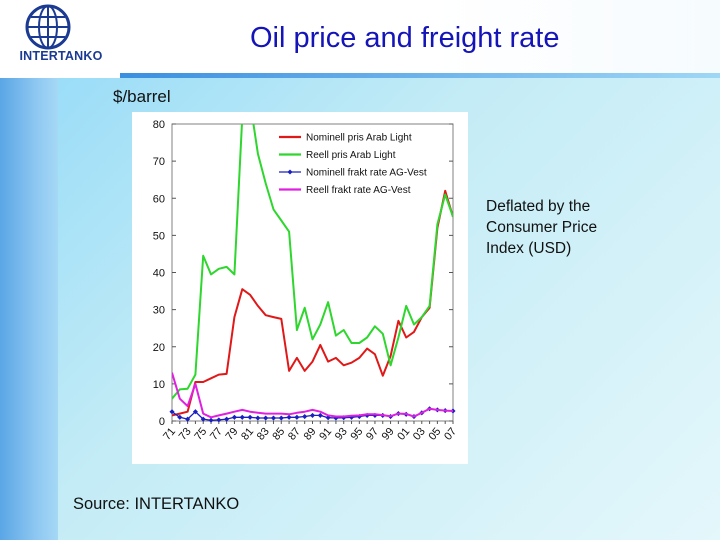  Describe the element at coordinates (263, 434) in the screenshot. I see `x-tick-label: 83` at that location.